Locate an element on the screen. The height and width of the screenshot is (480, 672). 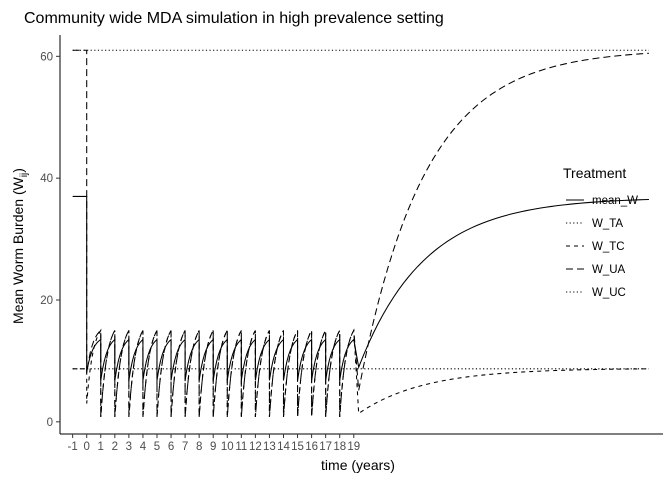
legend-entries: mean_W W_TA W_TC W_UA W_UC is located at coordinates (602, 247).